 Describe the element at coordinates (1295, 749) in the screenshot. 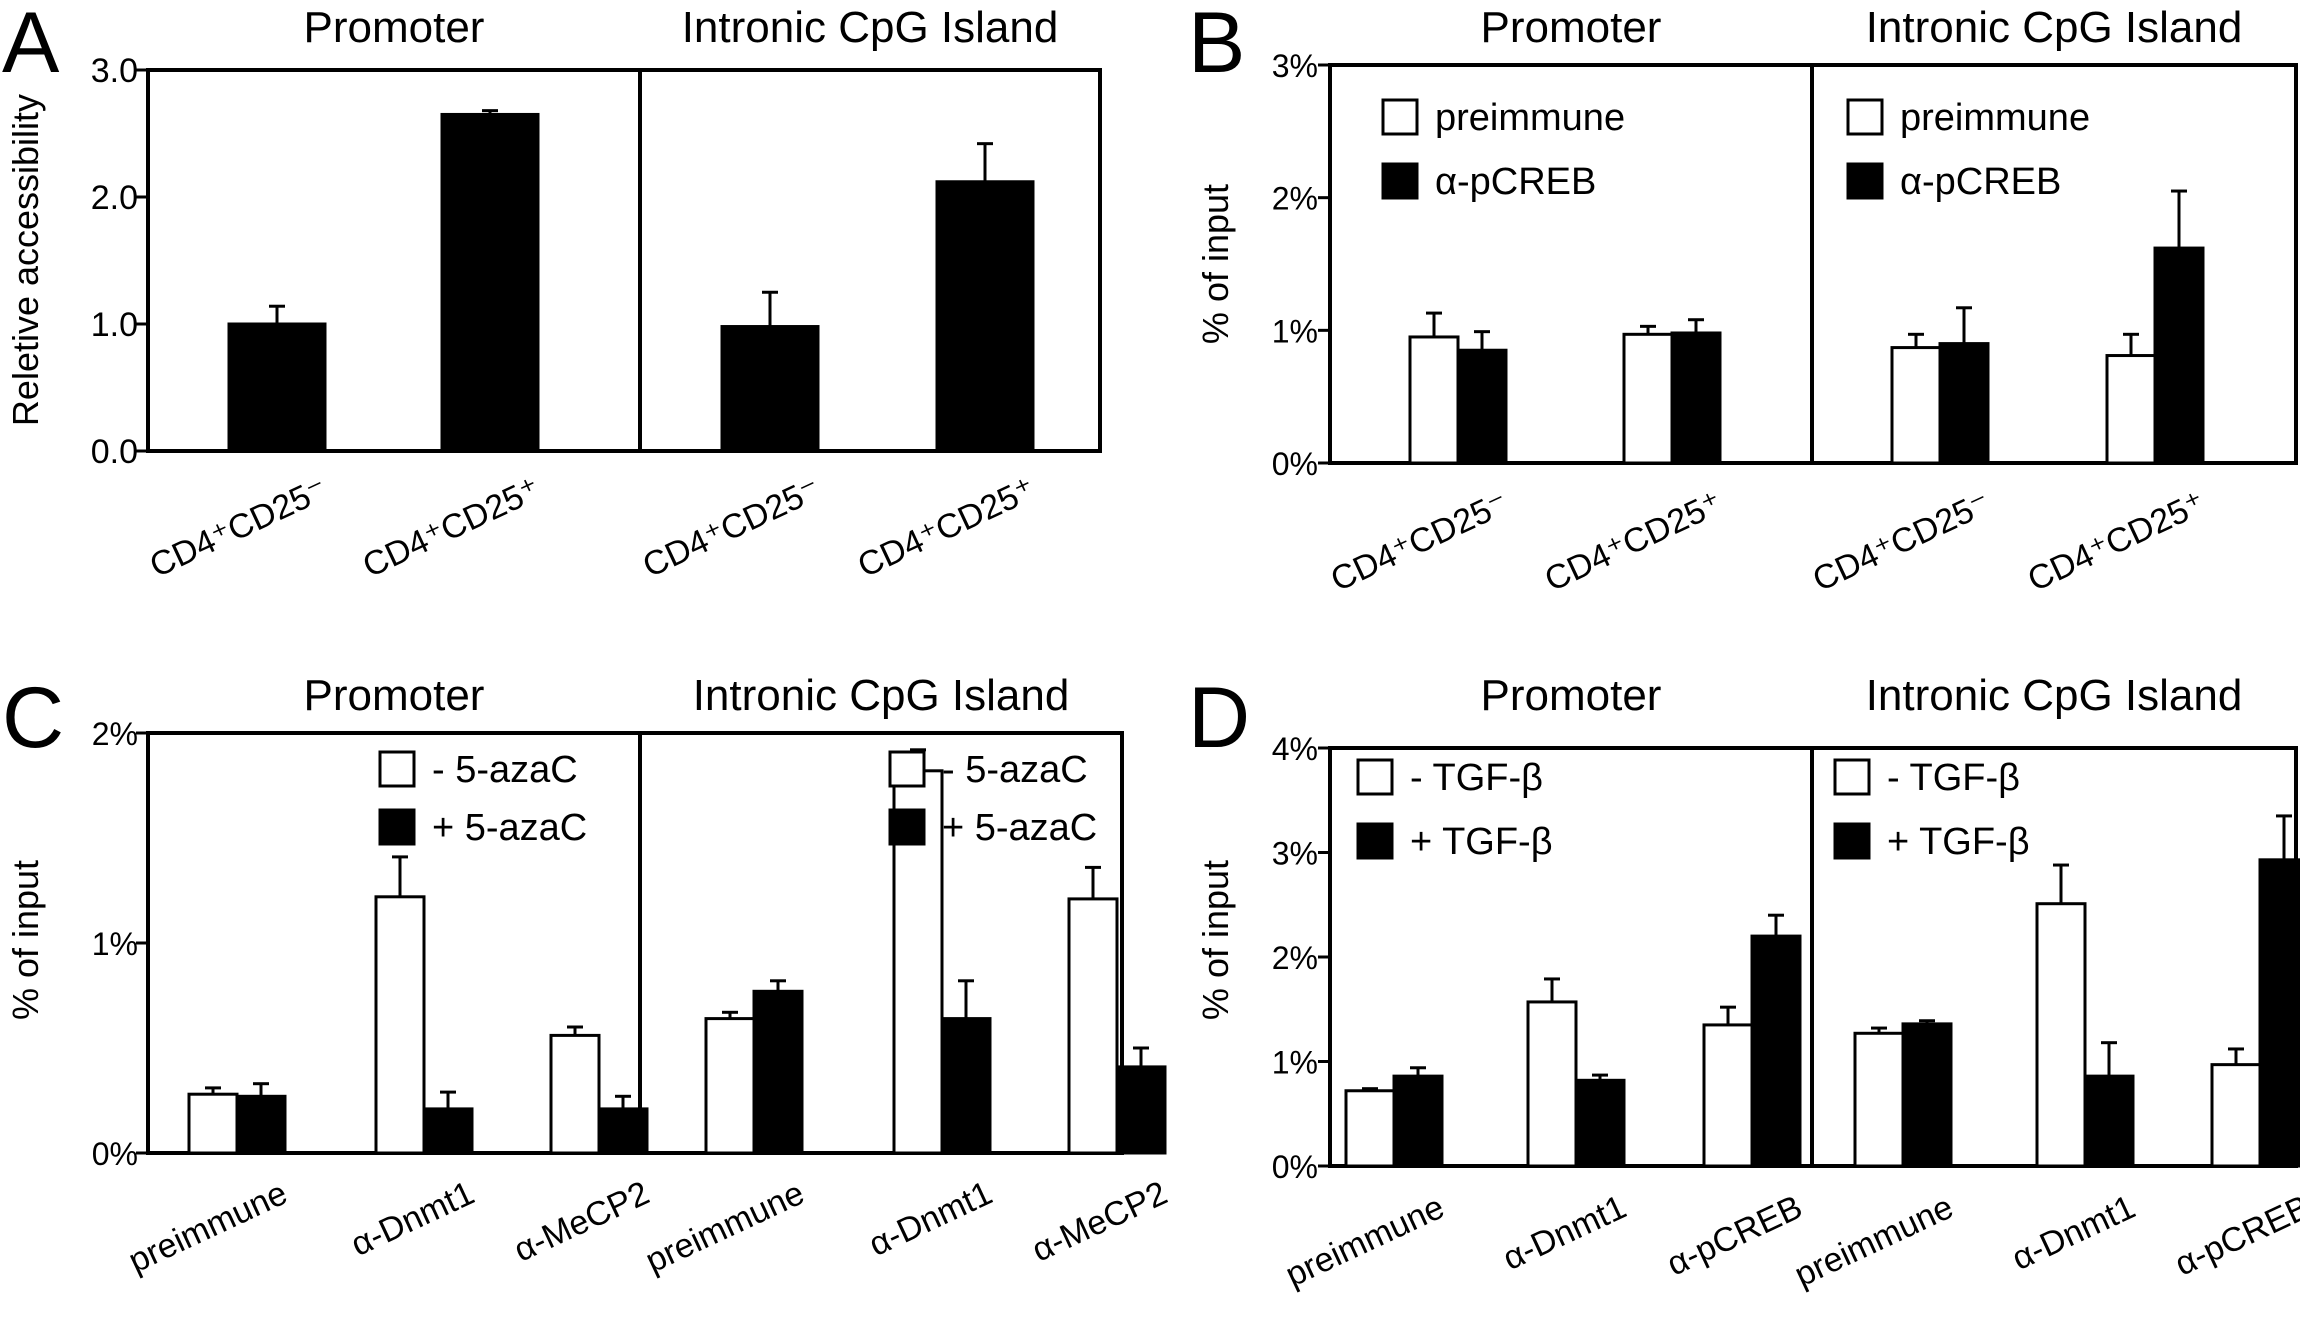

I see `y-tick-label: 4%` at that location.